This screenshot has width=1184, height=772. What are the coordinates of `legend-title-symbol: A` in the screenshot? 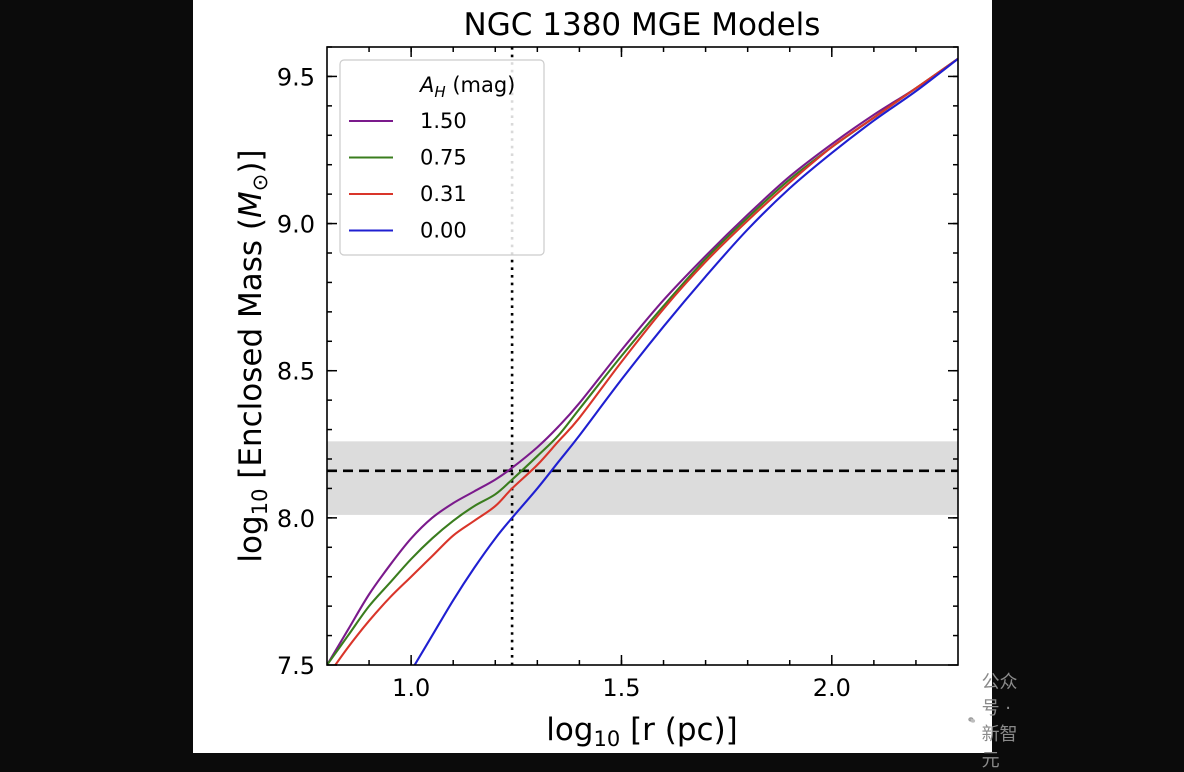 It's located at (426, 85).